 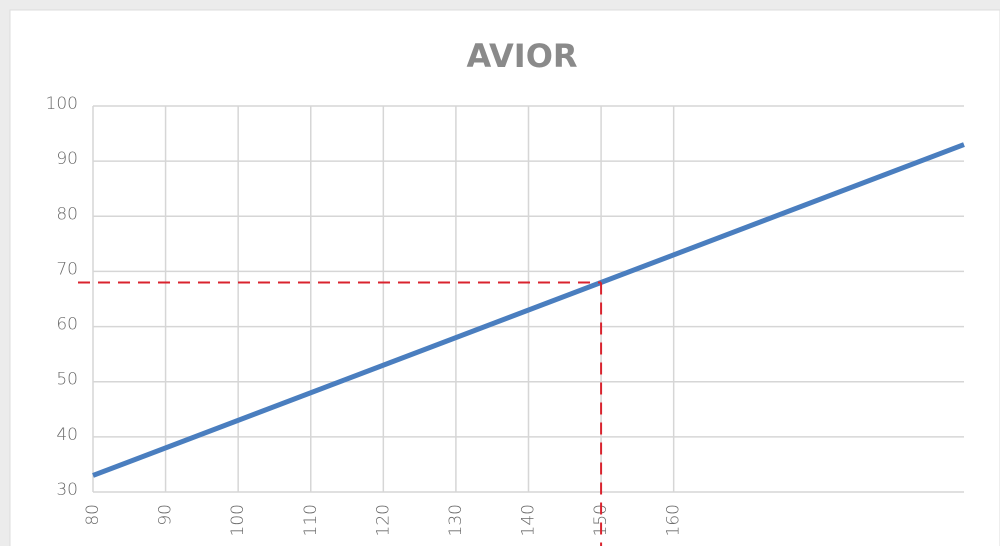 I want to click on y-tick-label: 50, so click(x=67, y=380).